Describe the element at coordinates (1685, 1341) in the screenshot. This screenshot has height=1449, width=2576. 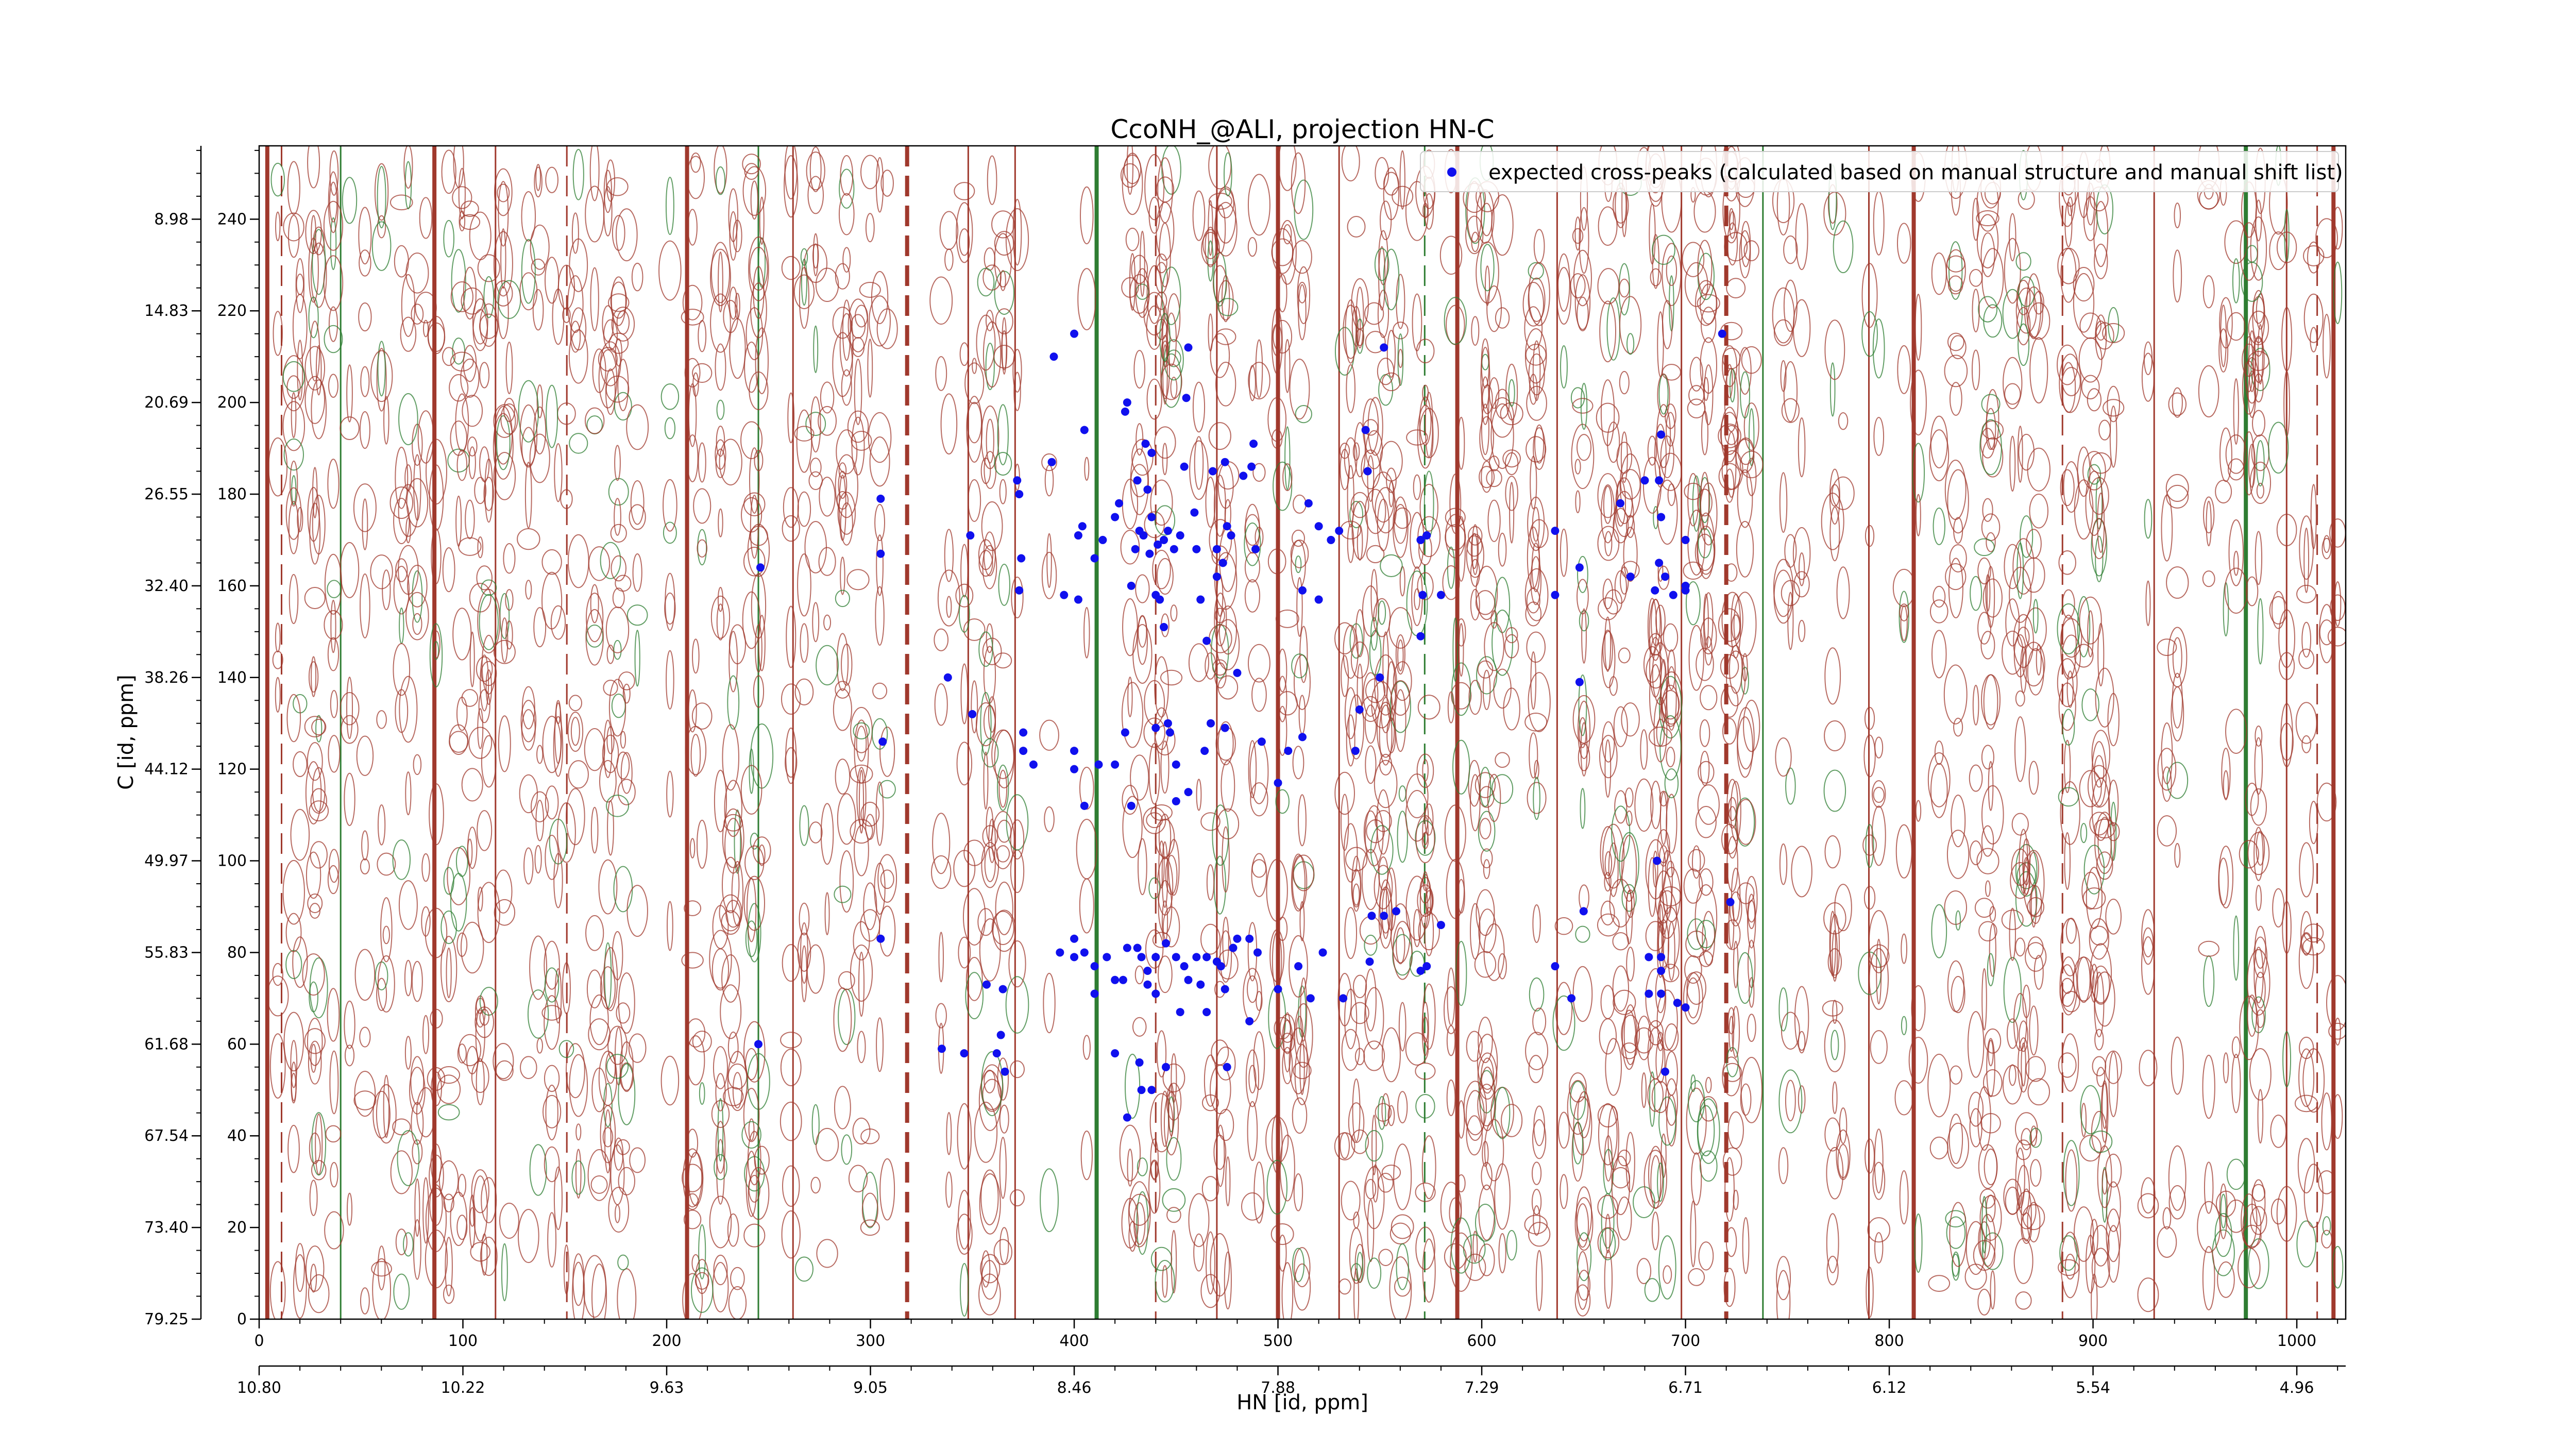
I see `x-index-tick-label: 700` at that location.